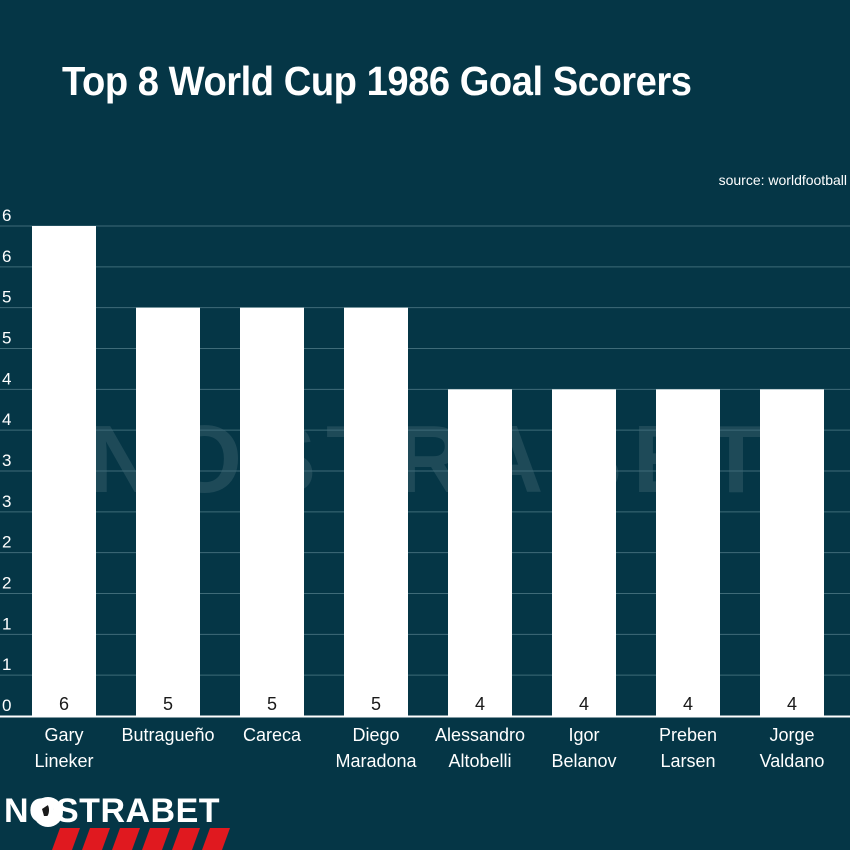  Describe the element at coordinates (377, 81) in the screenshot. I see `chart-title: Top 8 World Cup 1986 Goal Scorers` at that location.